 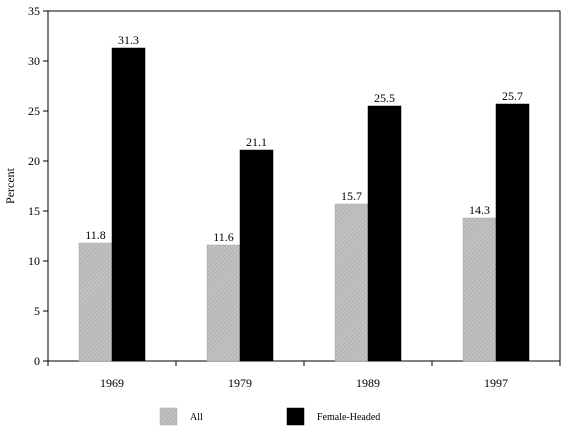 What do you see at coordinates (348, 417) in the screenshot?
I see `legend-label: Female-Headed` at bounding box center [348, 417].